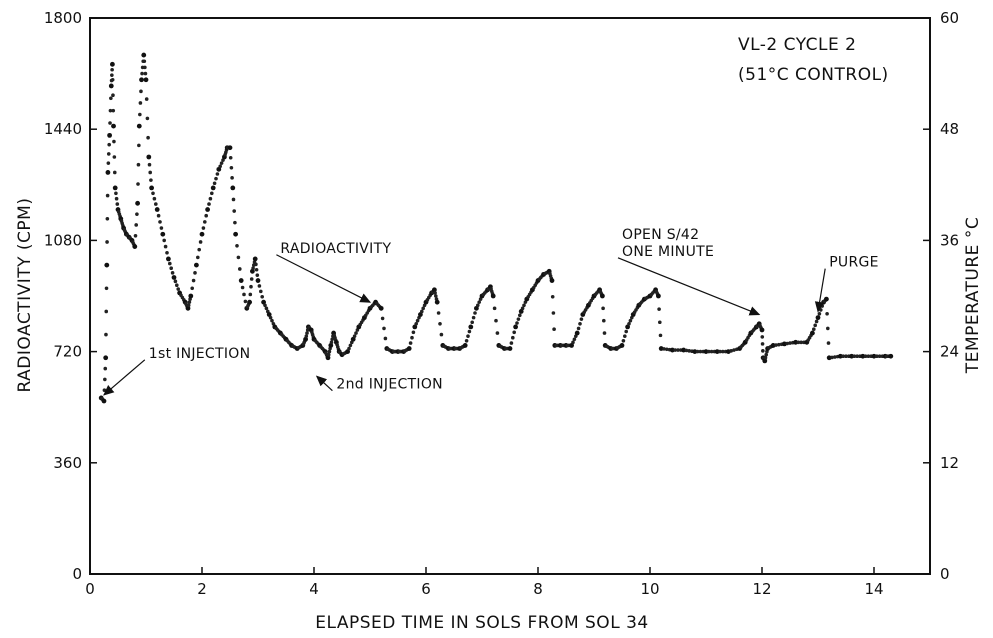 The height and width of the screenshot is (638, 993). Describe the element at coordinates (649, 589) in the screenshot. I see `x-tick-label: 10` at that location.